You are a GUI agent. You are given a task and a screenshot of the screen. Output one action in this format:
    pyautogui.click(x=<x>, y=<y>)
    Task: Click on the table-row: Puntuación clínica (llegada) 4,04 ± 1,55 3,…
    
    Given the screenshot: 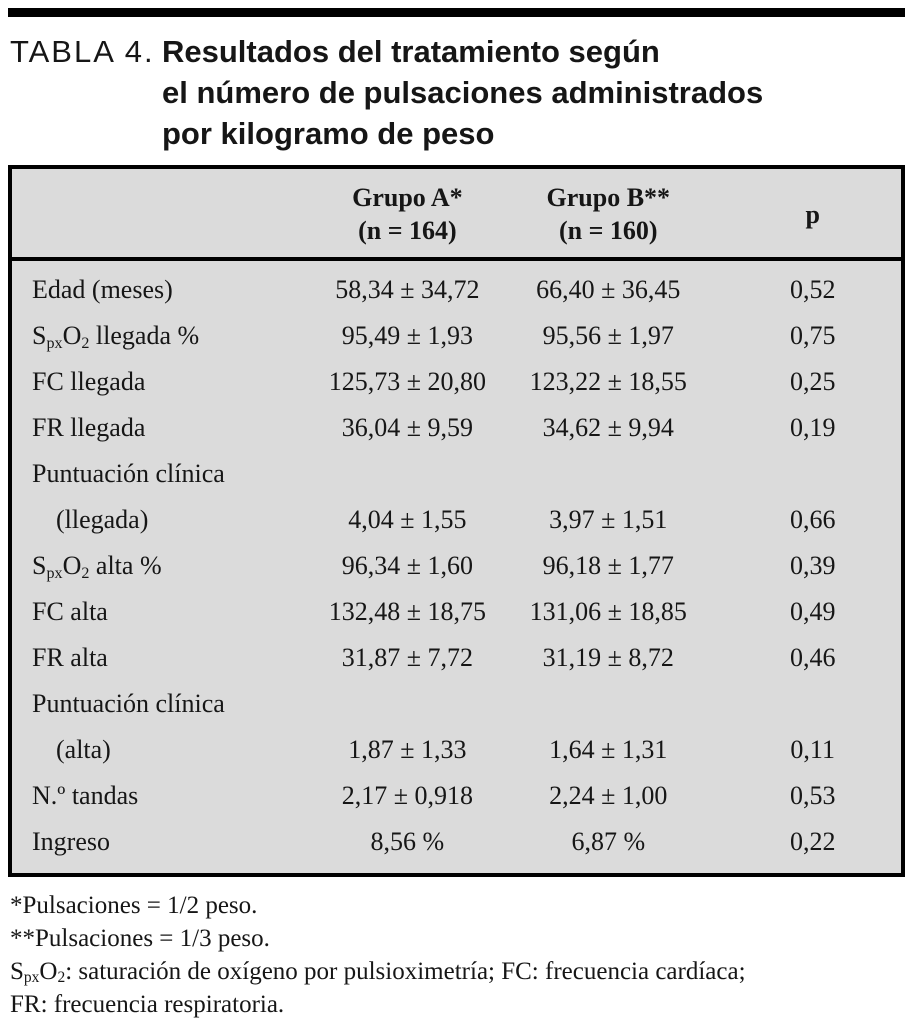 What is the action you would take?
    pyautogui.click(x=456, y=497)
    